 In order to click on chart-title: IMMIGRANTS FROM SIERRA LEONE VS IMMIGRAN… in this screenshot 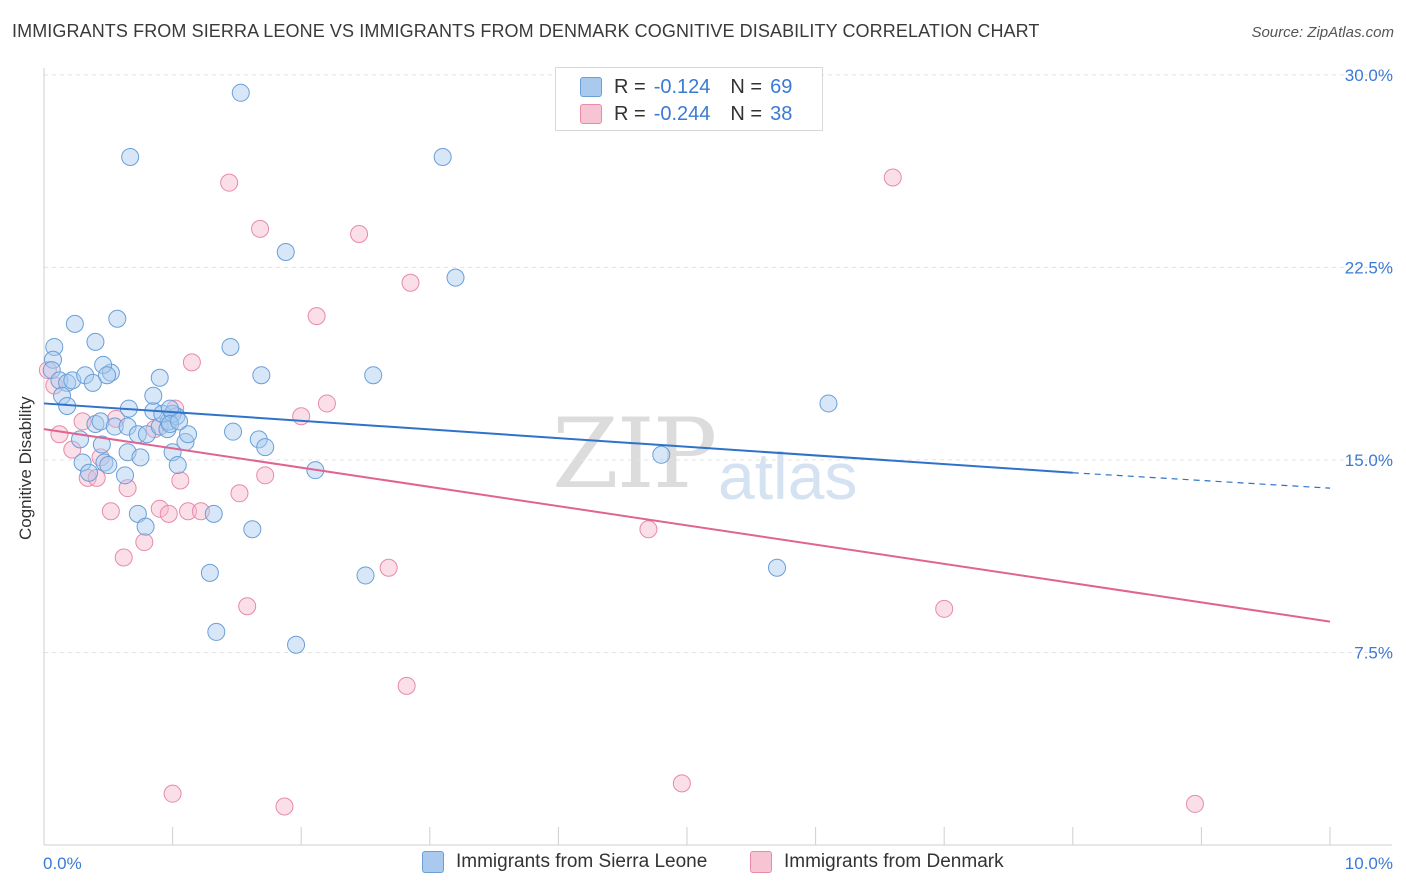, I will do `click(526, 31)`.